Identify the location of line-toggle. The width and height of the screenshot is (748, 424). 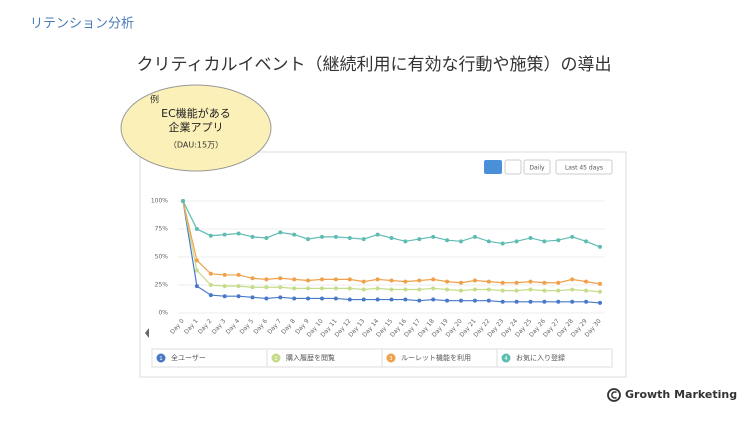
(493, 167).